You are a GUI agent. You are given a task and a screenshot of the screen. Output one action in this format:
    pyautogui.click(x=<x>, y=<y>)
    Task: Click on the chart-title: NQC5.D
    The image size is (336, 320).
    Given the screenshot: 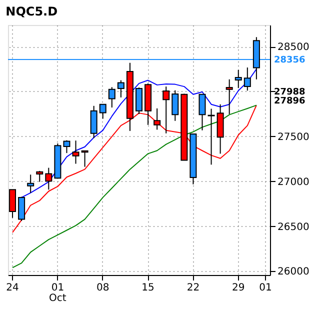 What is the action you would take?
    pyautogui.click(x=32, y=11)
    